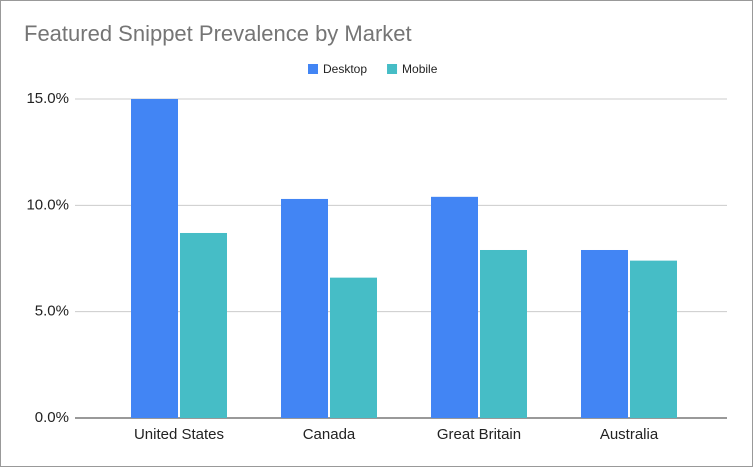  Describe the element at coordinates (47, 204) in the screenshot. I see `y-tick-label: 10.0%` at that location.